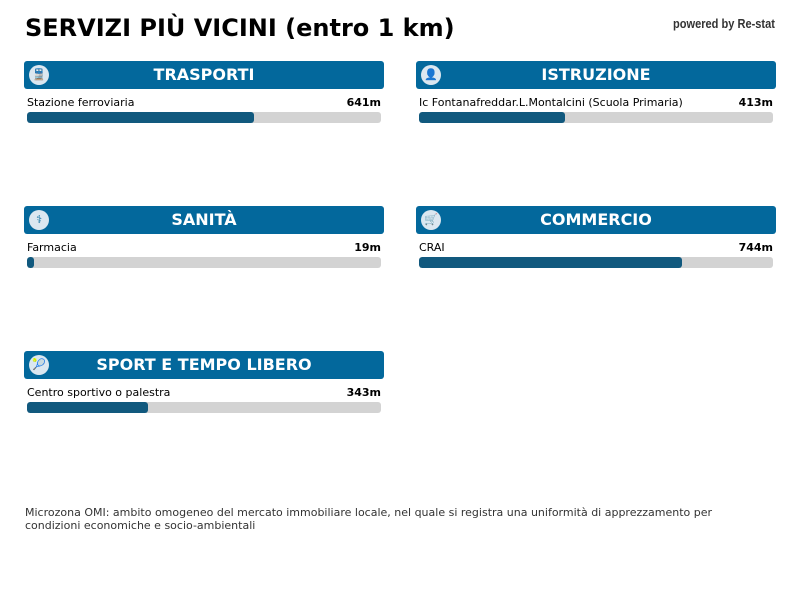  I want to click on category-title: COMMERCIO, so click(596, 219).